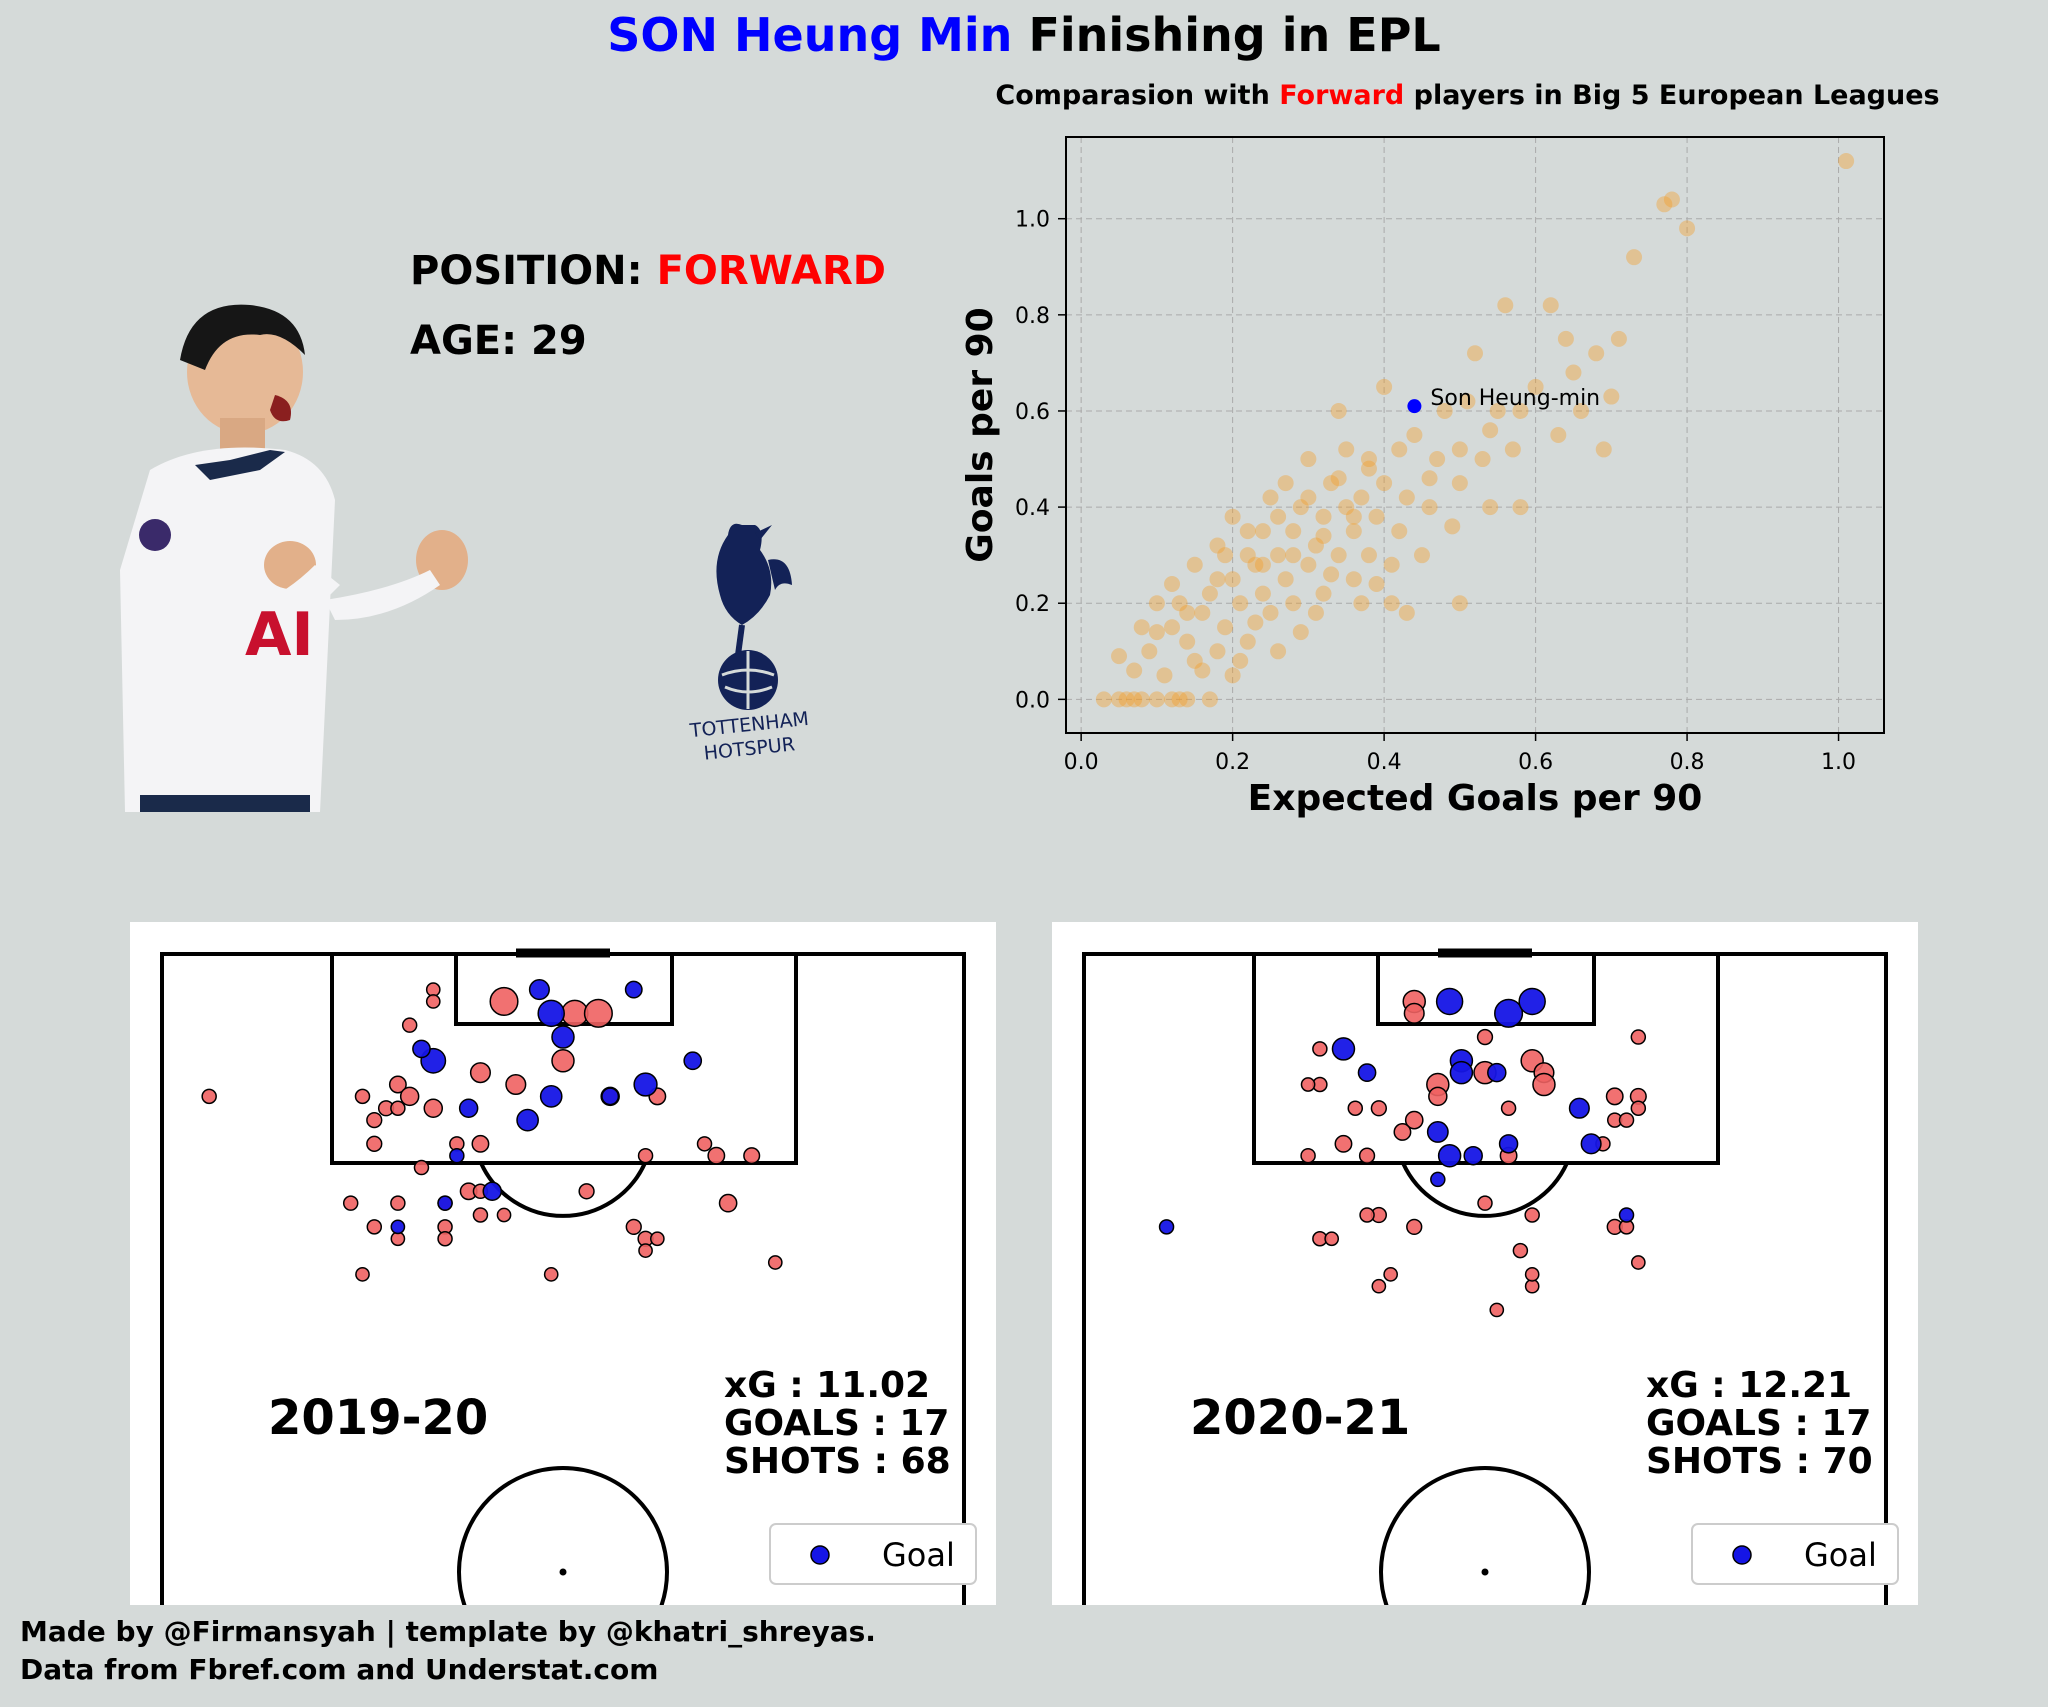  Describe the element at coordinates (1137, 95) in the screenshot. I see `subtitle-prefix: Comparasion with` at that location.